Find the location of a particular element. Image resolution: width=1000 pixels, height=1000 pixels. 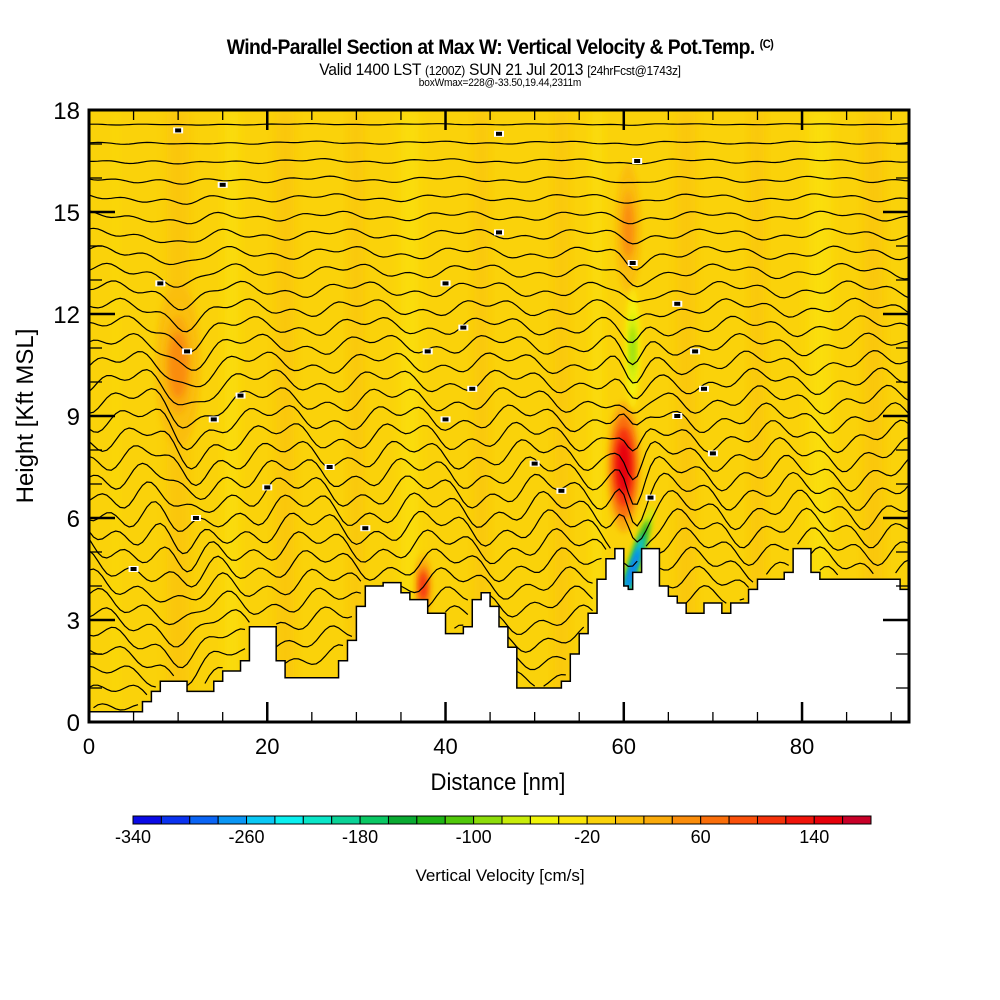

colorbar-tick-label: -260 is located at coordinates (247, 837).